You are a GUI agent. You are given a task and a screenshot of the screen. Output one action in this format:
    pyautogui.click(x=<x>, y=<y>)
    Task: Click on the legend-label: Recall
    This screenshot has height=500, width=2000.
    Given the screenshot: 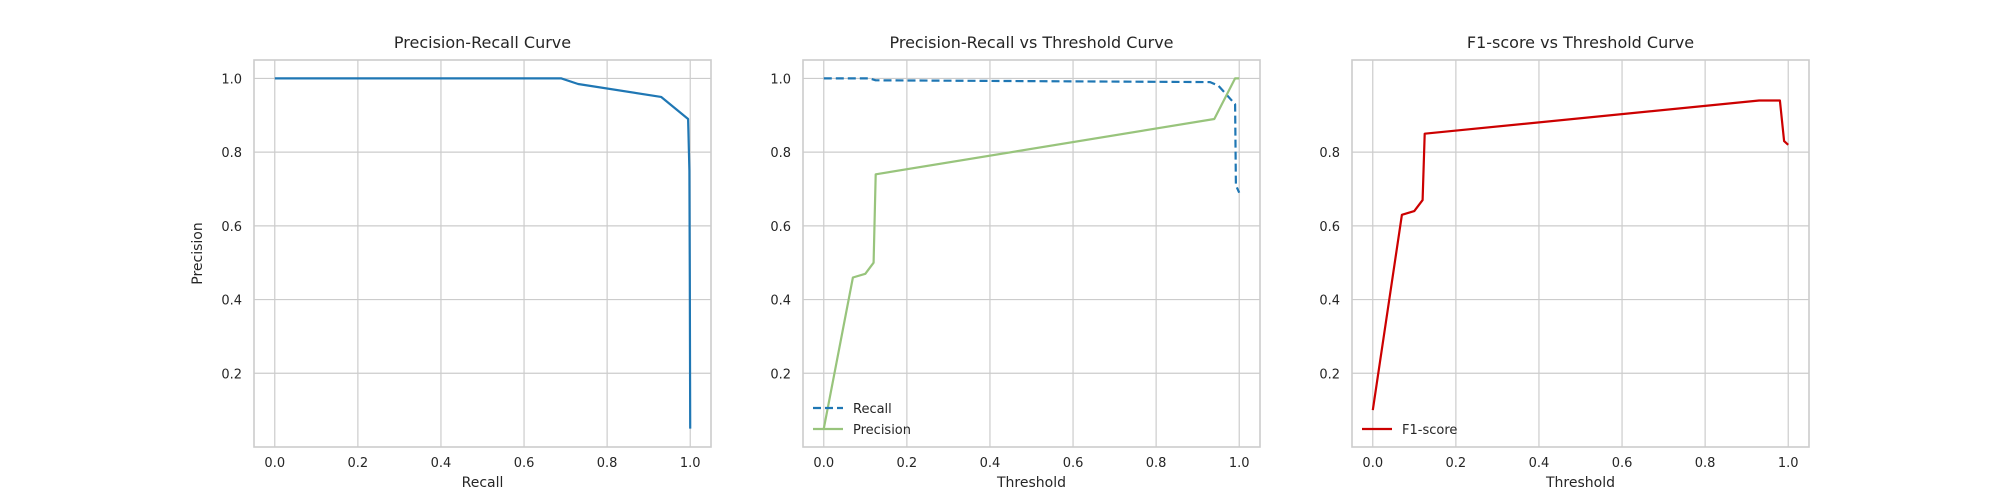 What is the action you would take?
    pyautogui.click(x=872, y=409)
    